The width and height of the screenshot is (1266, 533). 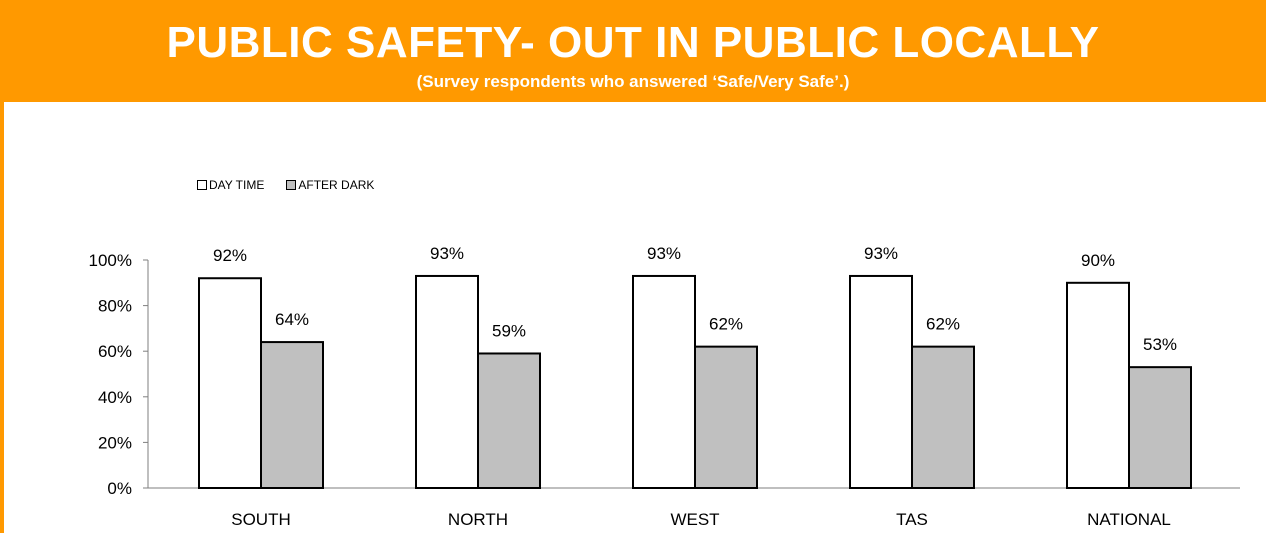 What do you see at coordinates (2, 317) in the screenshot?
I see `frame-left-border` at bounding box center [2, 317].